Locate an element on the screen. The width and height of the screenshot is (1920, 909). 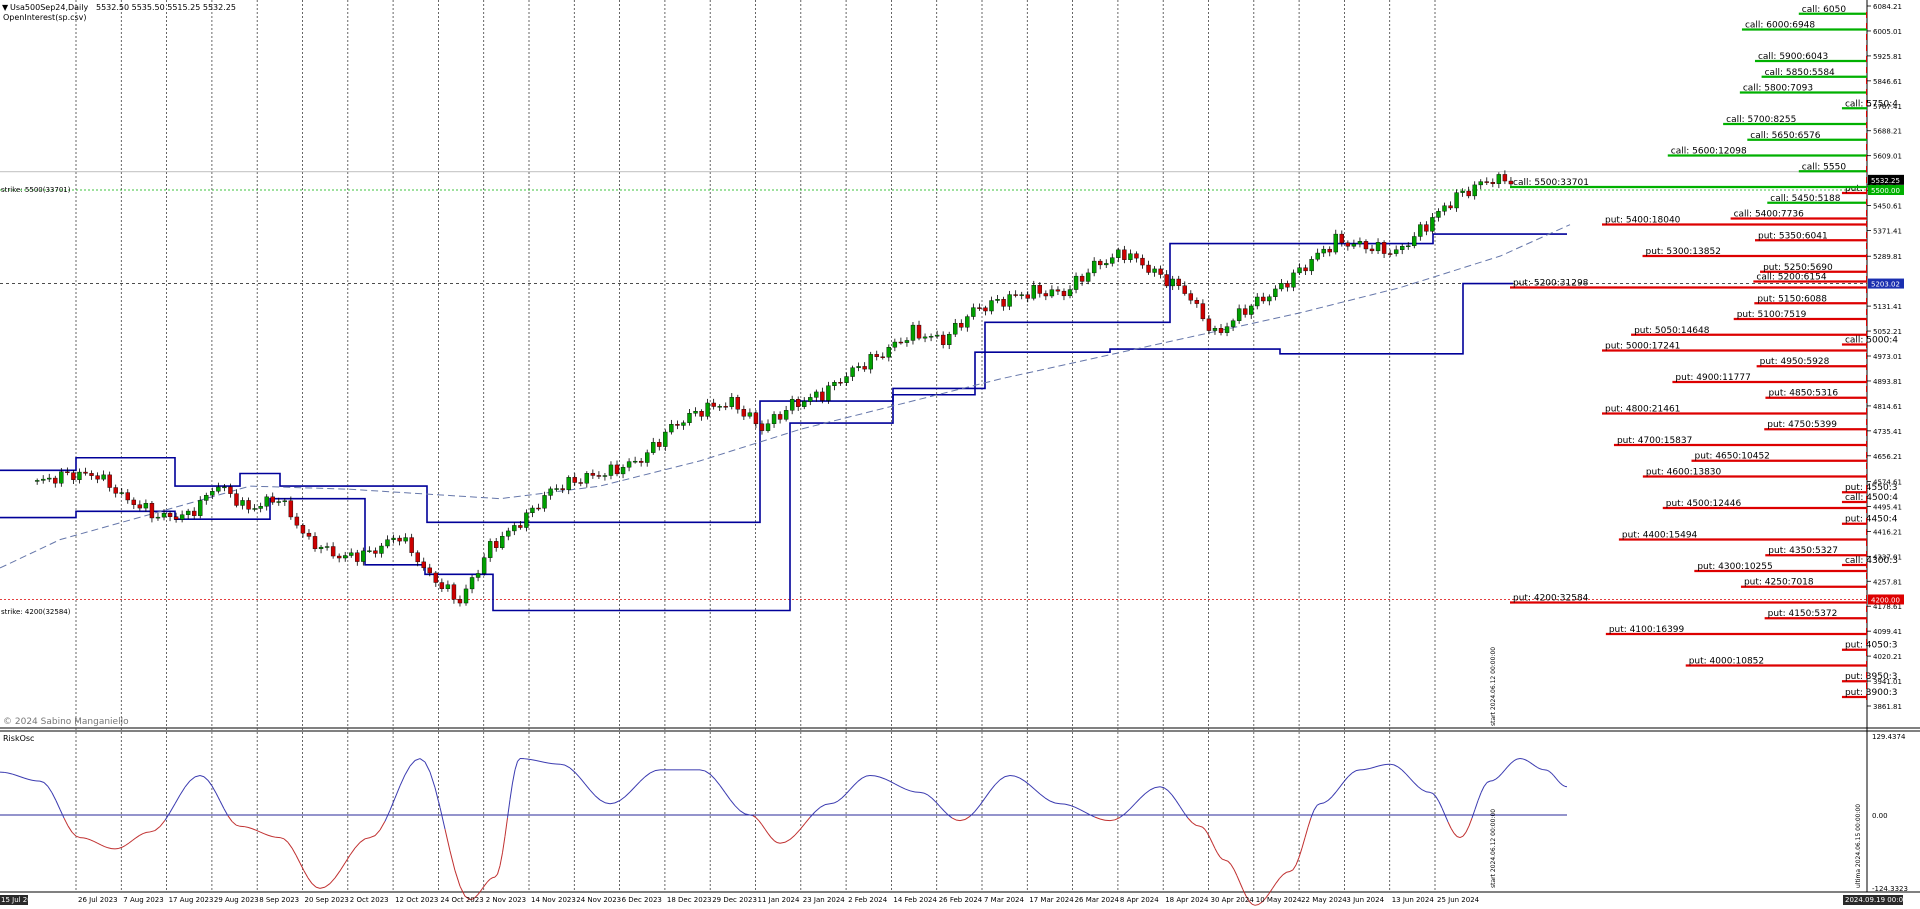
price-label: 4020.21 is located at coordinates (1887, 657).